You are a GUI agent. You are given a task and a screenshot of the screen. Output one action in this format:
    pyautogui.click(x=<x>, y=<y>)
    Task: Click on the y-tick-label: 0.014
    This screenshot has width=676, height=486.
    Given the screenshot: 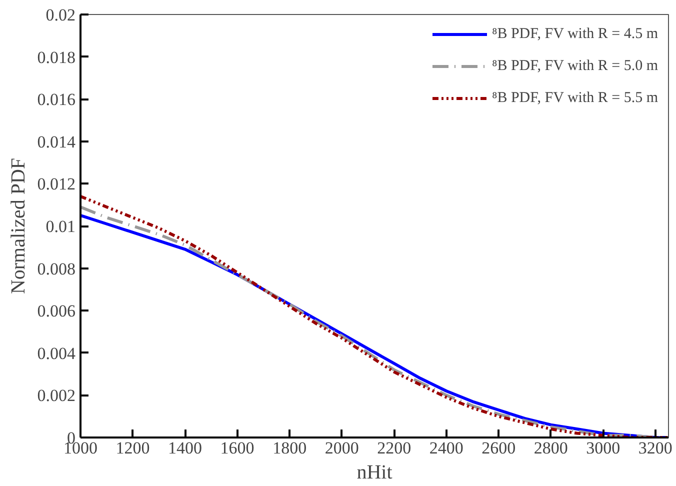 What is the action you would take?
    pyautogui.click(x=56, y=142)
    